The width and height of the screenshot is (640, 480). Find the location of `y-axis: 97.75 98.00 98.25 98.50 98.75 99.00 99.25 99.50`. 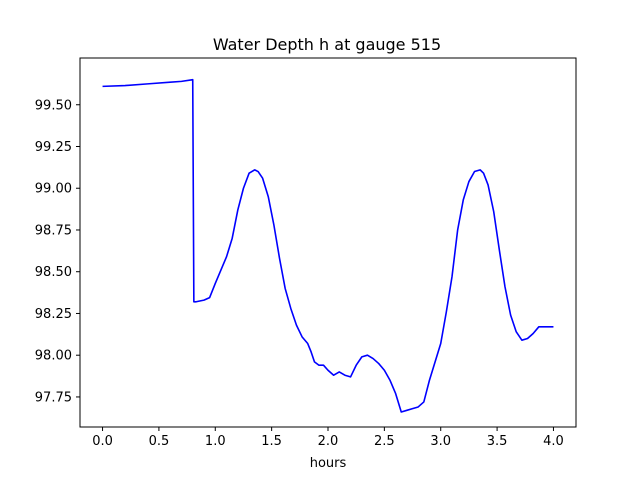

y-axis: 97.75 98.00 98.25 98.50 98.75 99.00 99.25 99.50 is located at coordinates (57, 251).